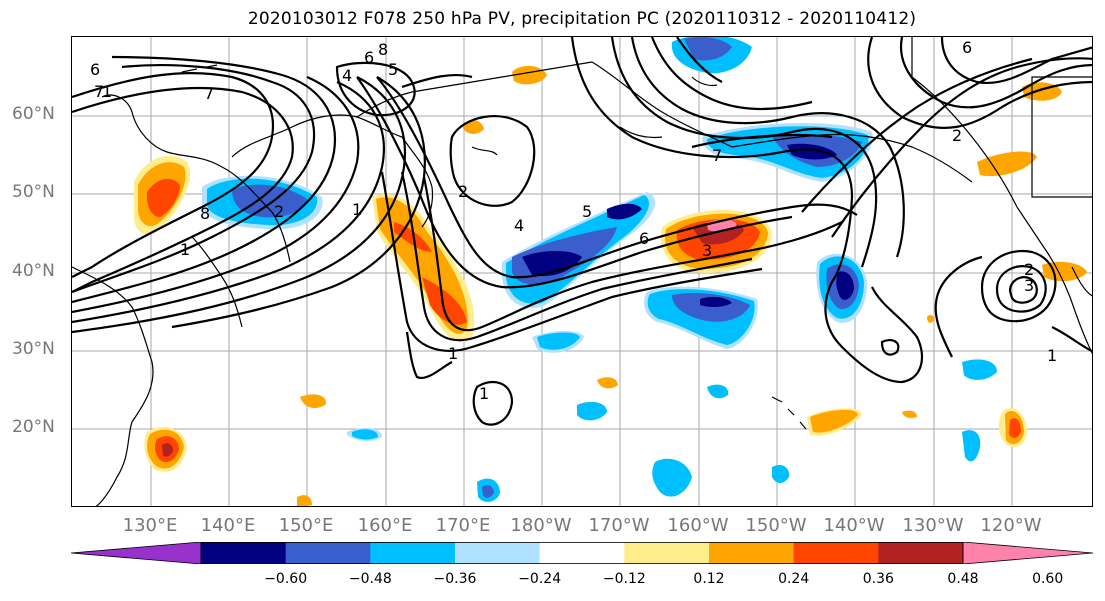 This screenshot has height=601, width=1105. What do you see at coordinates (794, 579) in the screenshot?
I see `colorbar-tick-label: 0.24` at bounding box center [794, 579].